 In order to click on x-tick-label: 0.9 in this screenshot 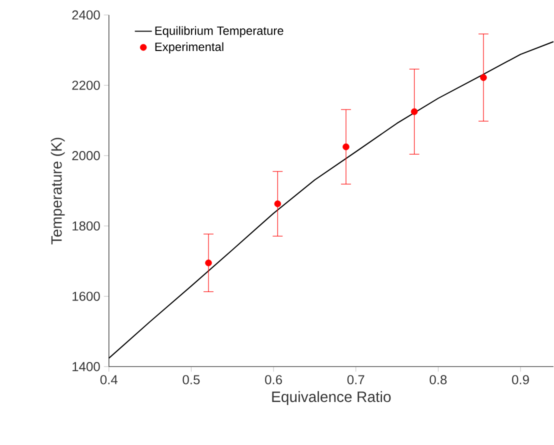, I will do `click(520, 380)`.